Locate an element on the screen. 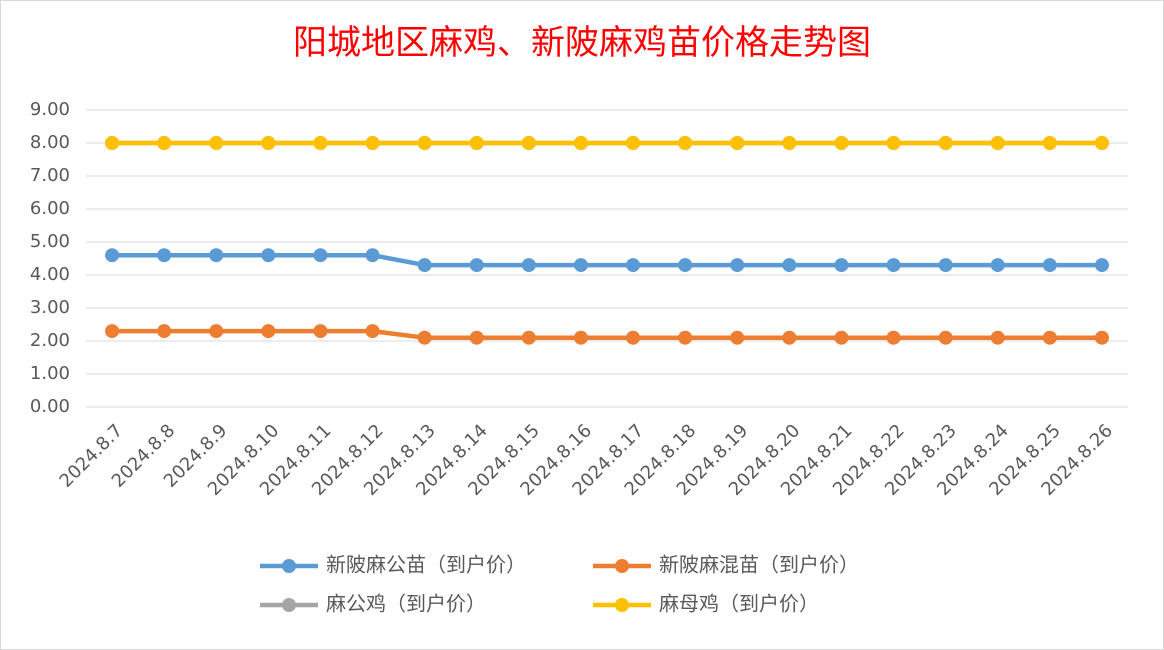 The image size is (1164, 650). y-tick-label: 2.00 is located at coordinates (50, 340).